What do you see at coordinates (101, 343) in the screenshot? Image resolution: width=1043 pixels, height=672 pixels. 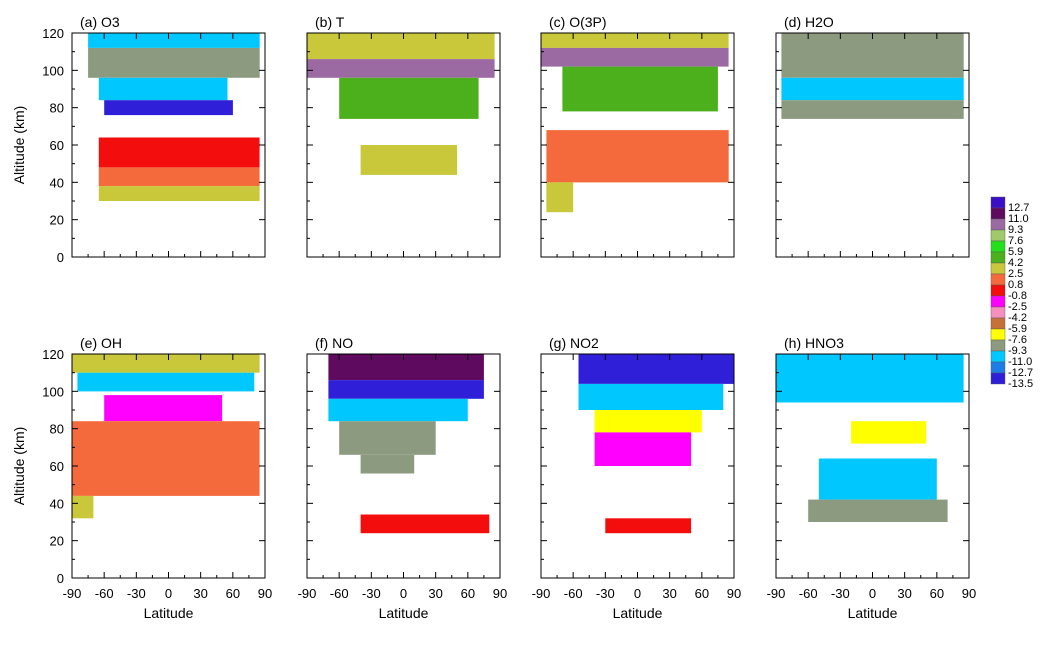 I see `panel-title: (e) OH` at bounding box center [101, 343].